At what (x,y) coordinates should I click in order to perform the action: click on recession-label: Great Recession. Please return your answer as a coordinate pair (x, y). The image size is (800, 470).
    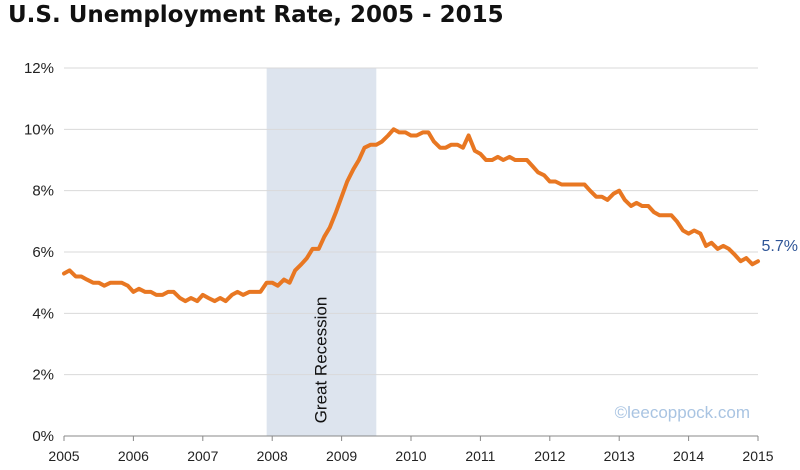
    Looking at the image, I should click on (320, 360).